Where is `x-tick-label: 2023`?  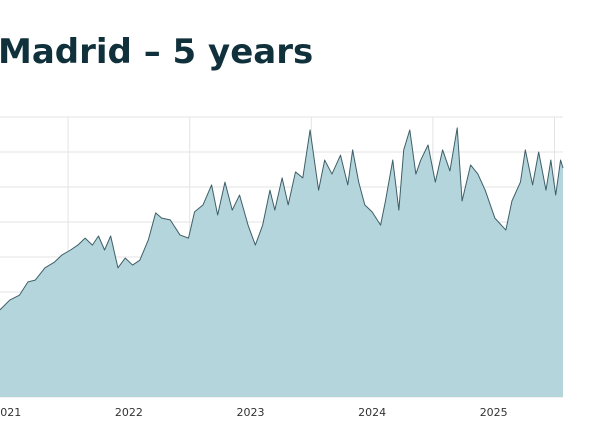 x-tick-label: 2023 is located at coordinates (250, 412).